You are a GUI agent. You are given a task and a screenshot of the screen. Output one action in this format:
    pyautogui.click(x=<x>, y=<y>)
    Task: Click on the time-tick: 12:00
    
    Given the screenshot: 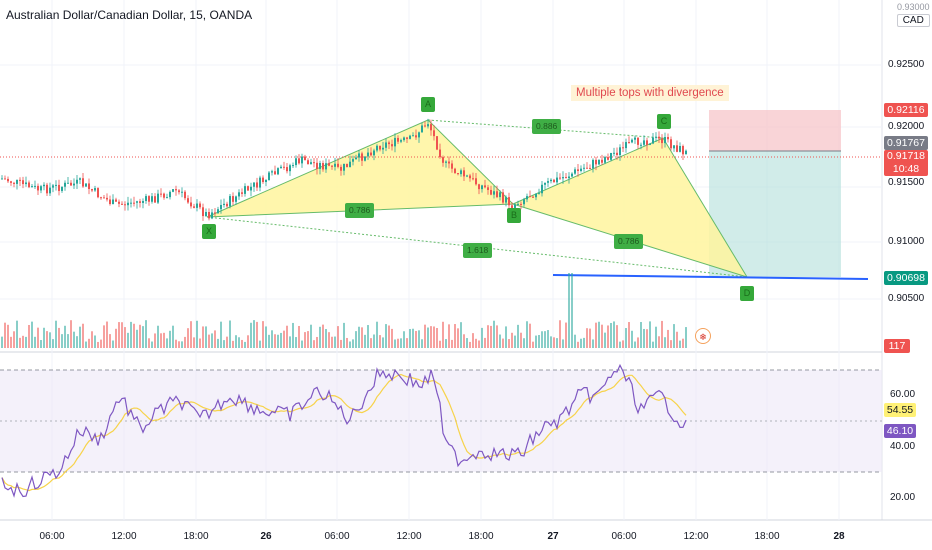 What is the action you would take?
    pyautogui.click(x=409, y=536)
    